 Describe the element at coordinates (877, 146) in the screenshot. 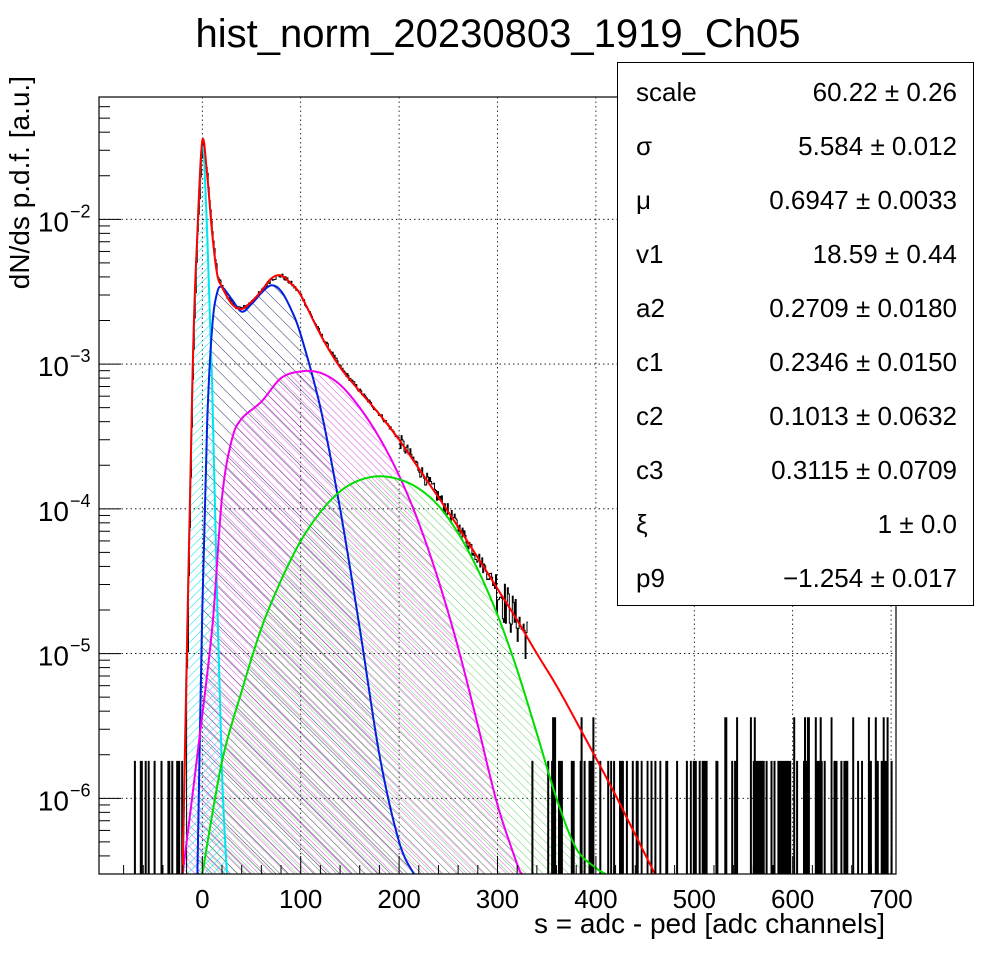

I see `stat-value: 5.584 ± 0.012` at that location.